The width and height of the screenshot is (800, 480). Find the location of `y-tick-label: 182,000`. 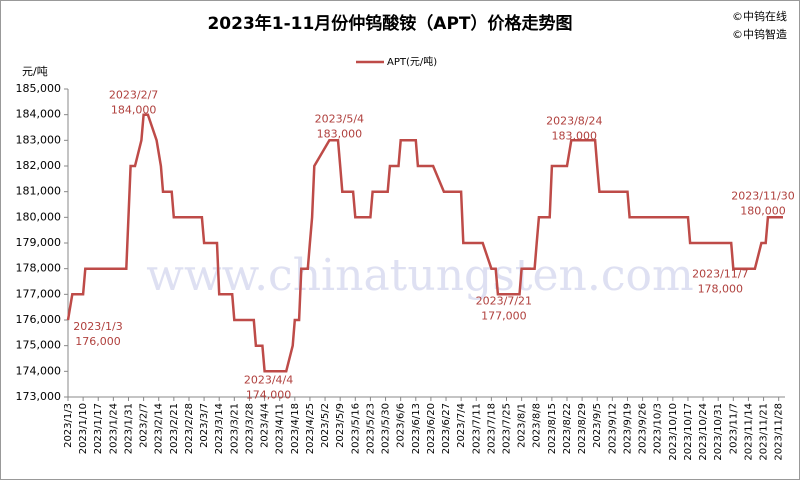

y-tick-label: 182,000 is located at coordinates (39, 165).